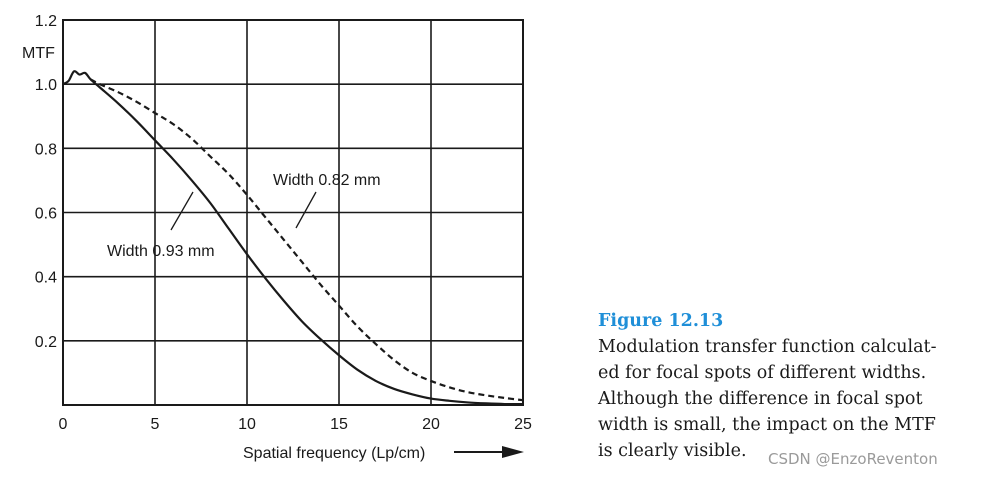 The image size is (985, 480). I want to click on caption-line: Modulation transfer function calculat-, so click(767, 347).